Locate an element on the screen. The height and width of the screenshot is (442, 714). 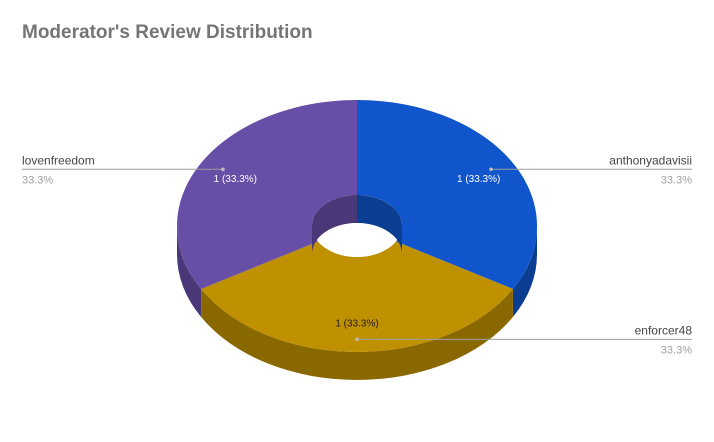
side-wall-enforcer48 is located at coordinates (357, 334).